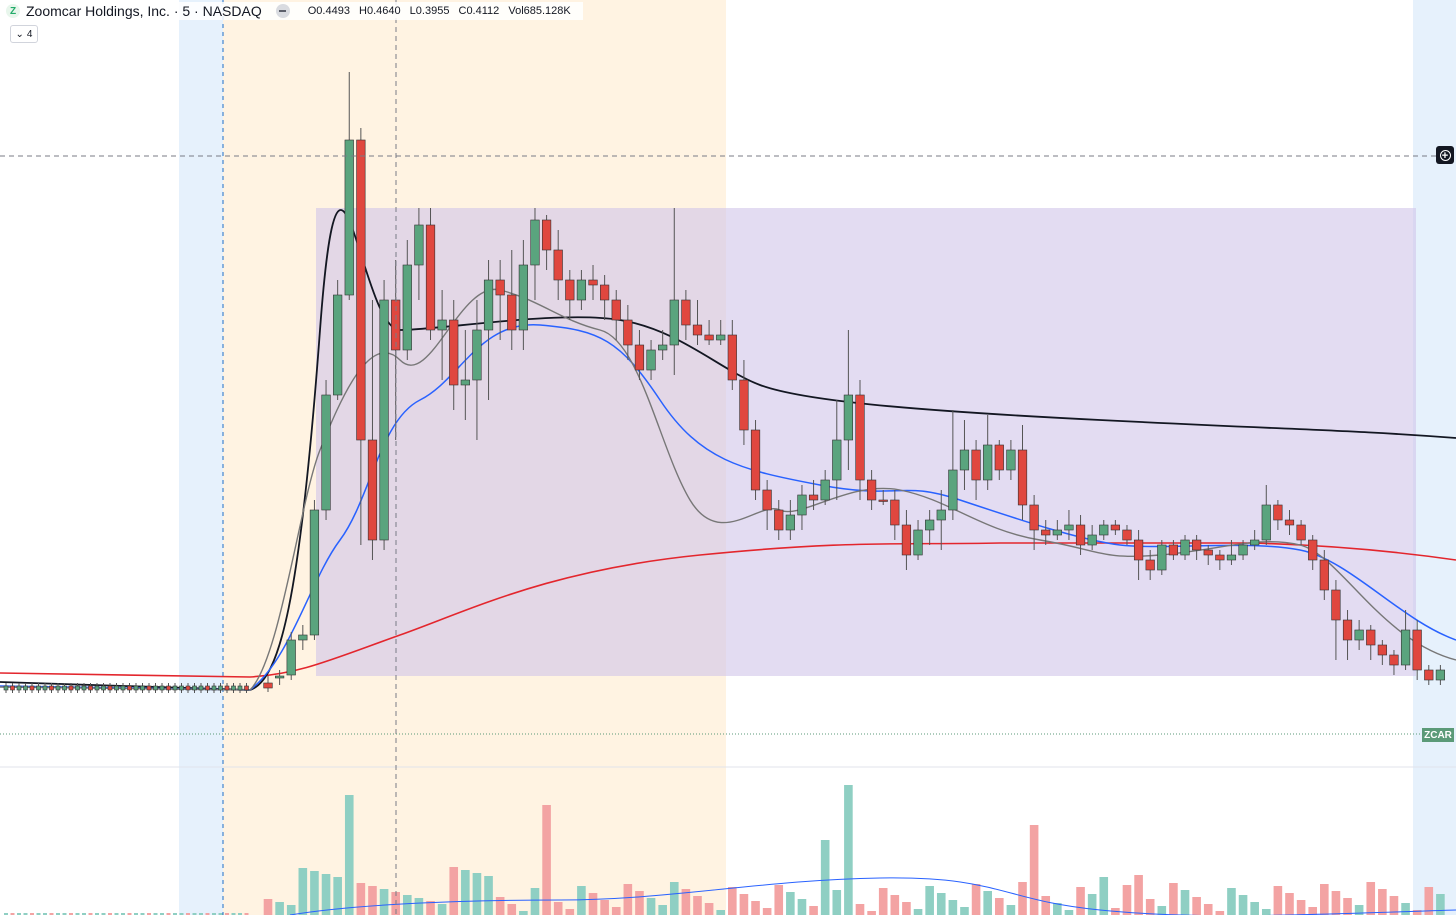 Image resolution: width=1456 pixels, height=915 pixels. I want to click on hide-series-icon, so click(282, 11).